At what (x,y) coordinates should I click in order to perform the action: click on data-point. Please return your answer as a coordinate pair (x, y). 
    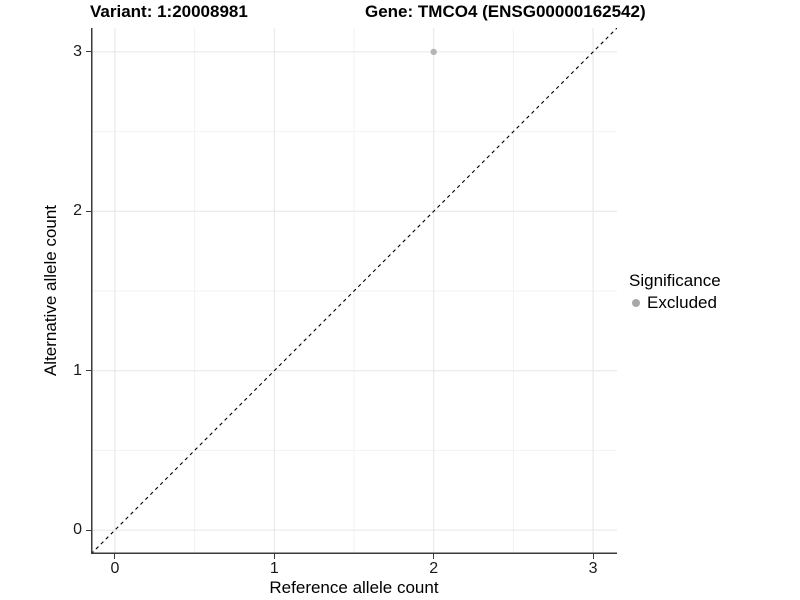
    Looking at the image, I should click on (433, 52).